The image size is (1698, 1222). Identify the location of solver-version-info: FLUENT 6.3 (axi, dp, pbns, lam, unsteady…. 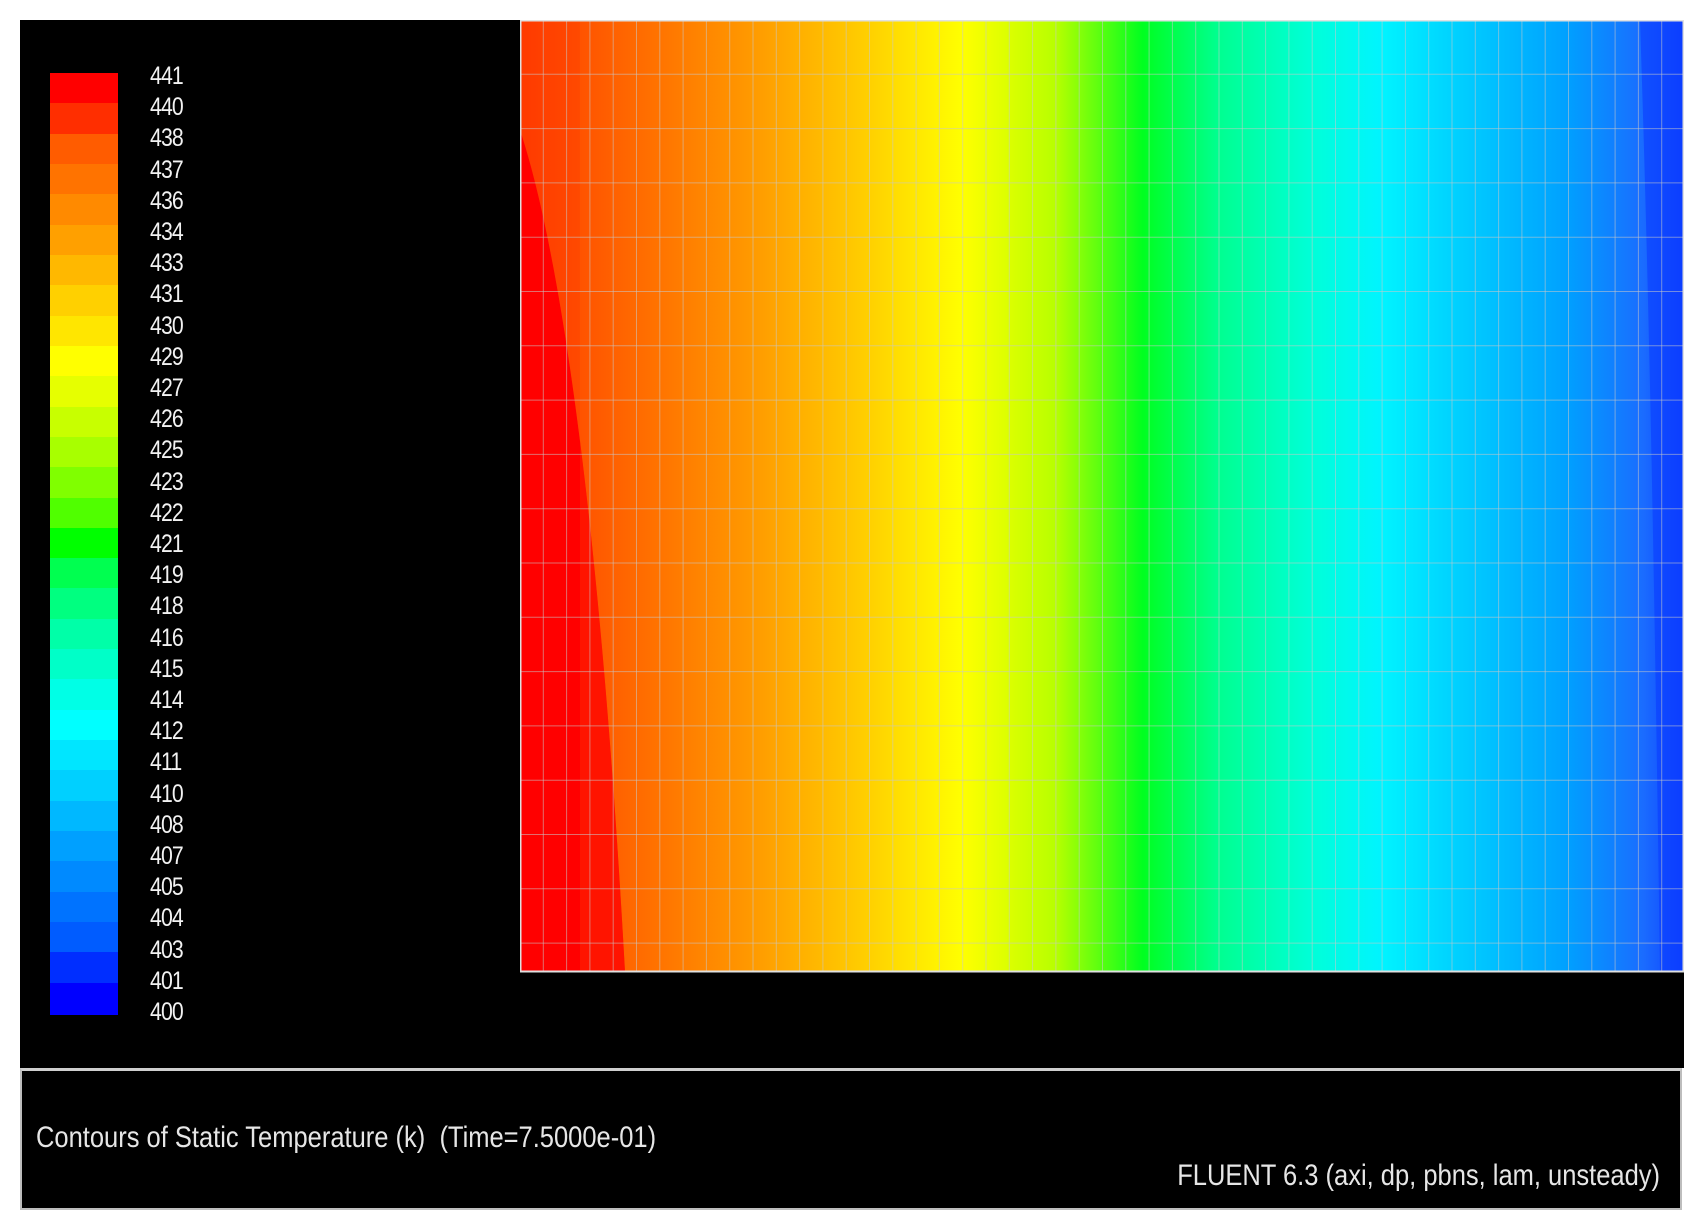
(1418, 1175).